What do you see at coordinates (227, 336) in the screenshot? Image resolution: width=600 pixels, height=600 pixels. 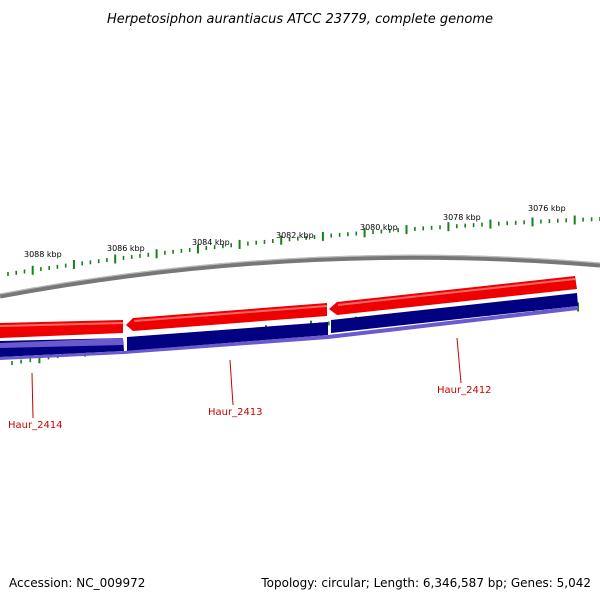 I see `reverse-gene-middle` at bounding box center [227, 336].